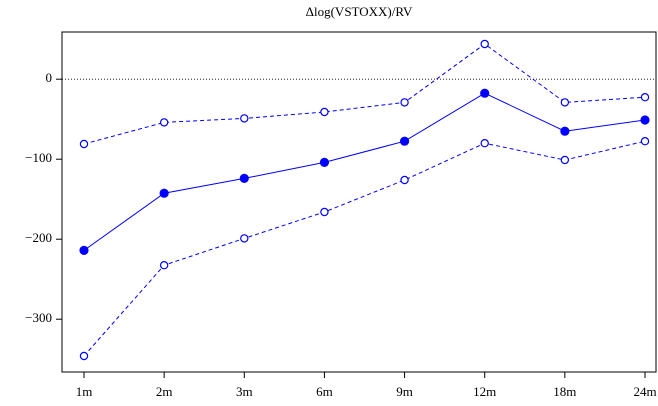 The image size is (658, 406). What do you see at coordinates (564, 391) in the screenshot?
I see `x-tick-label: 18m` at bounding box center [564, 391].